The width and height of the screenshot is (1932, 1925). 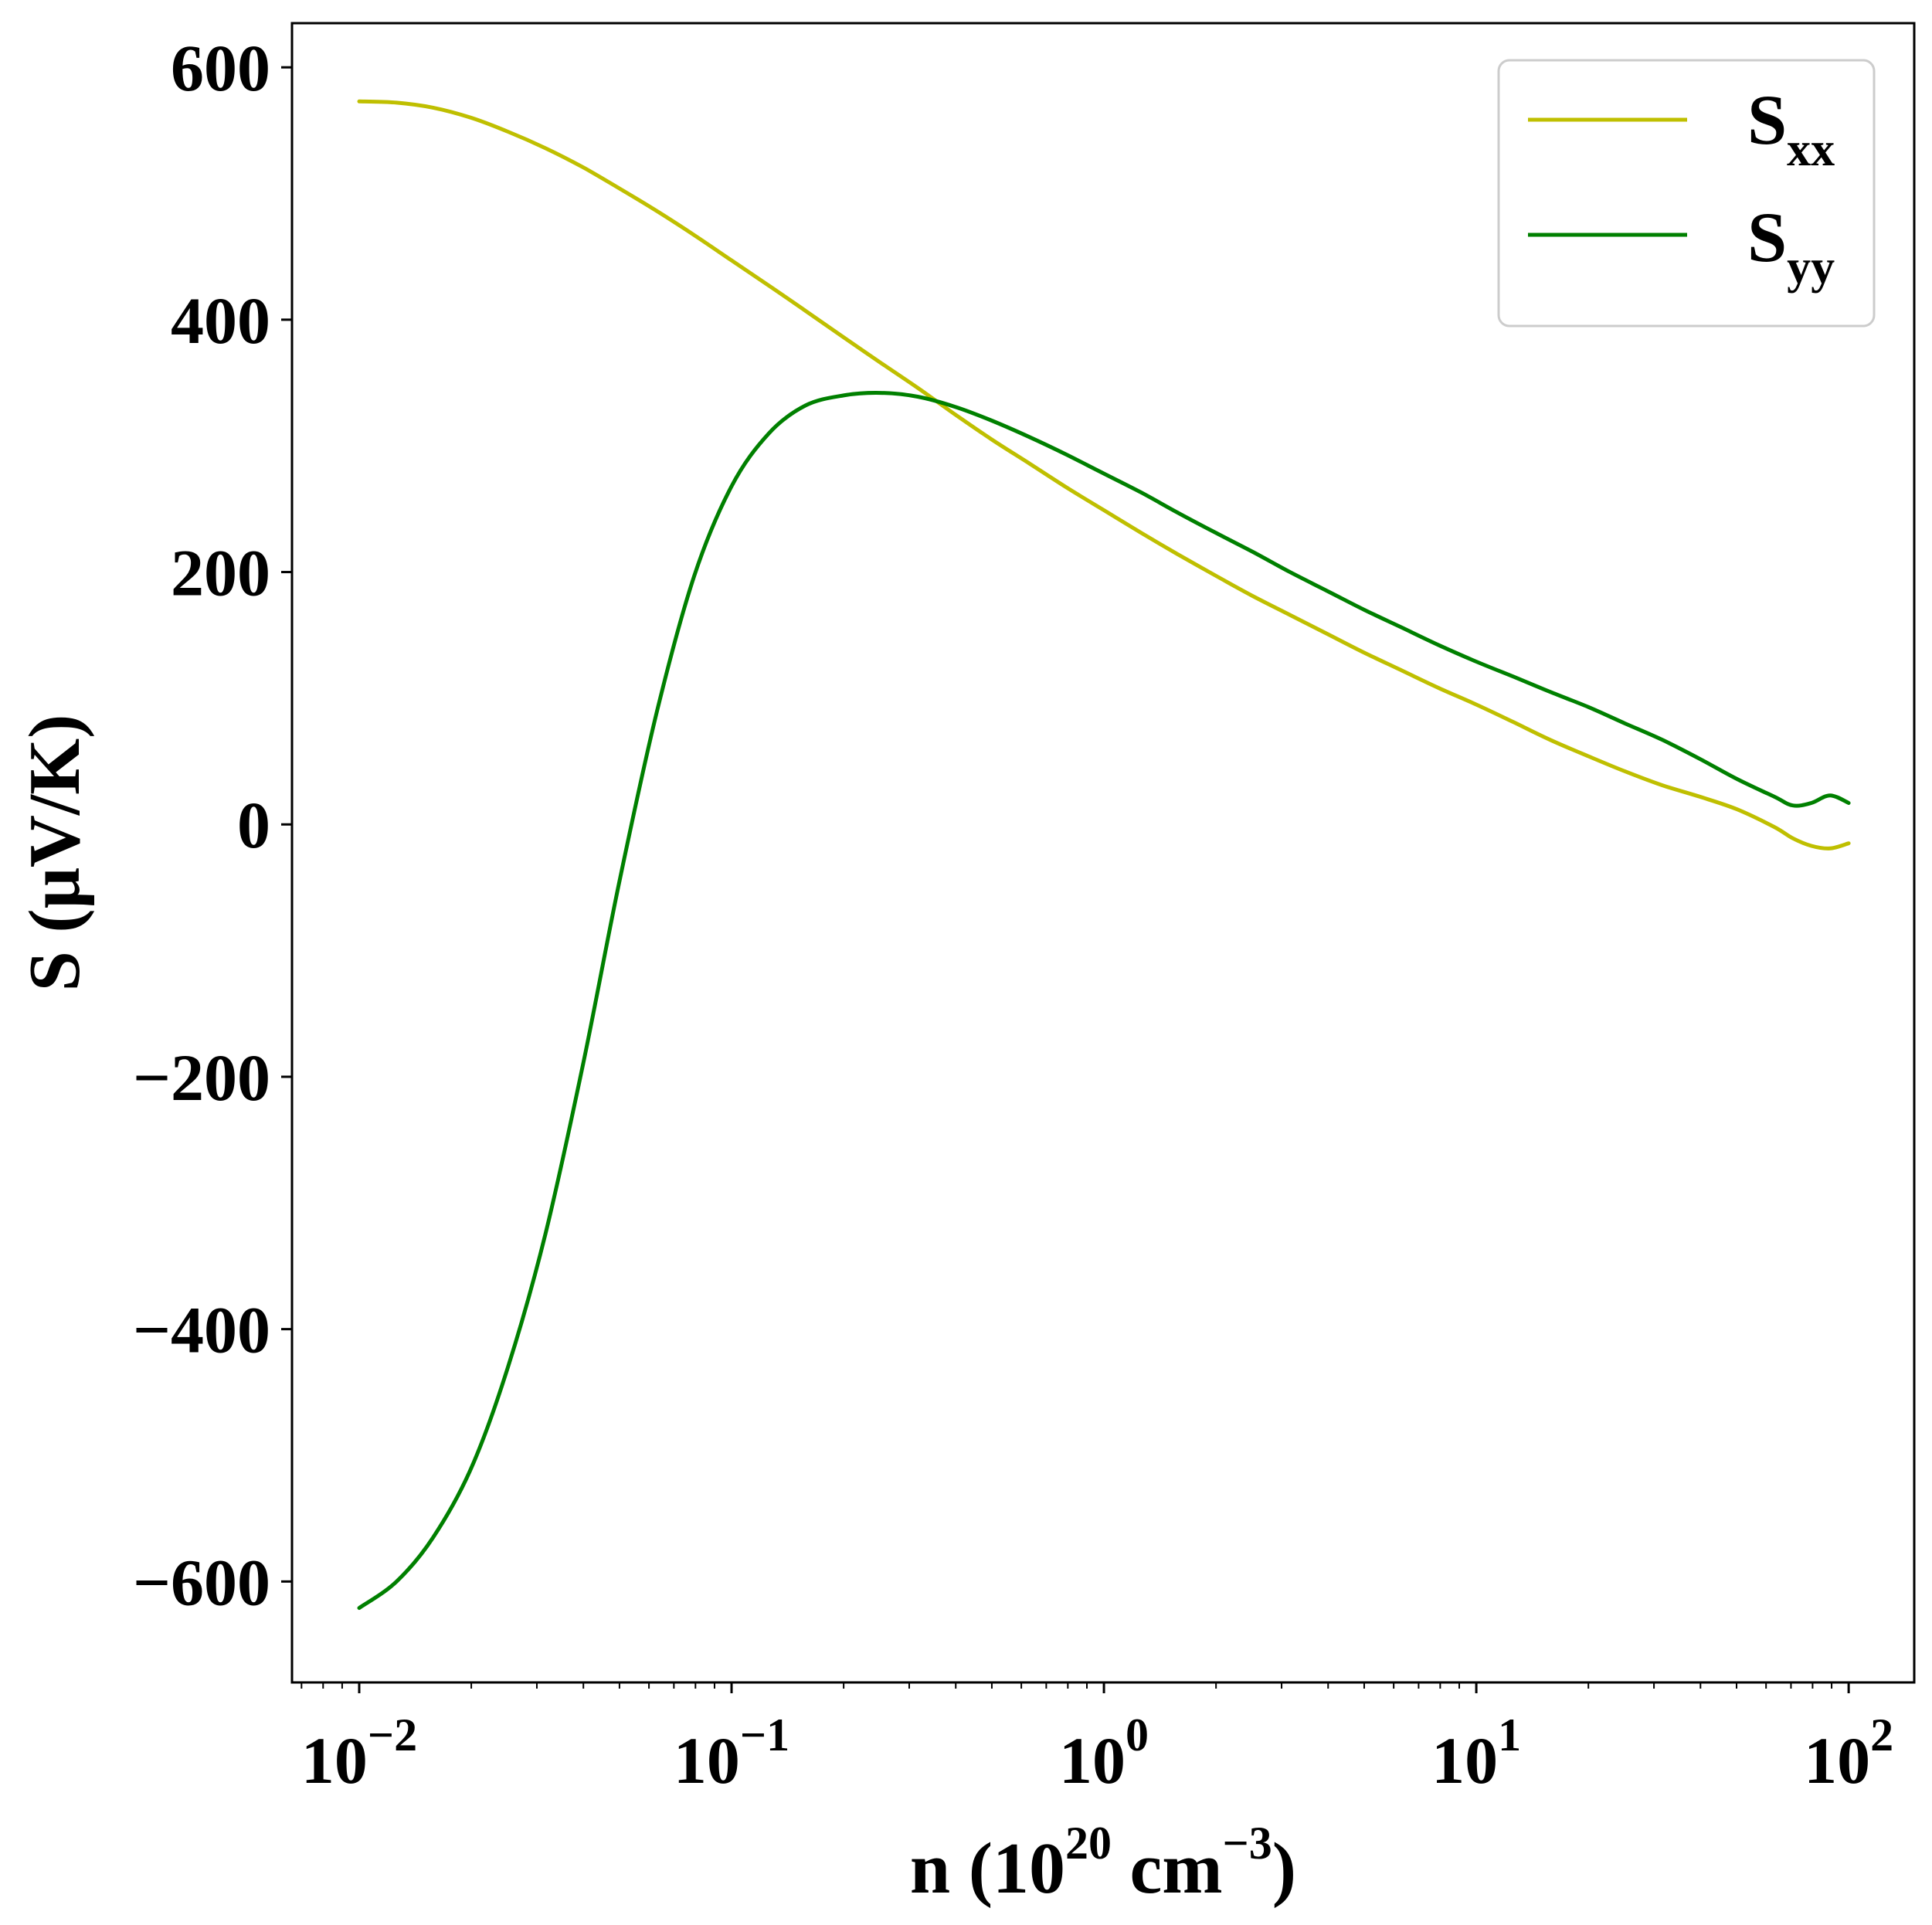 I want to click on x-tick-label: 10⁻¹, so click(x=732, y=1754).